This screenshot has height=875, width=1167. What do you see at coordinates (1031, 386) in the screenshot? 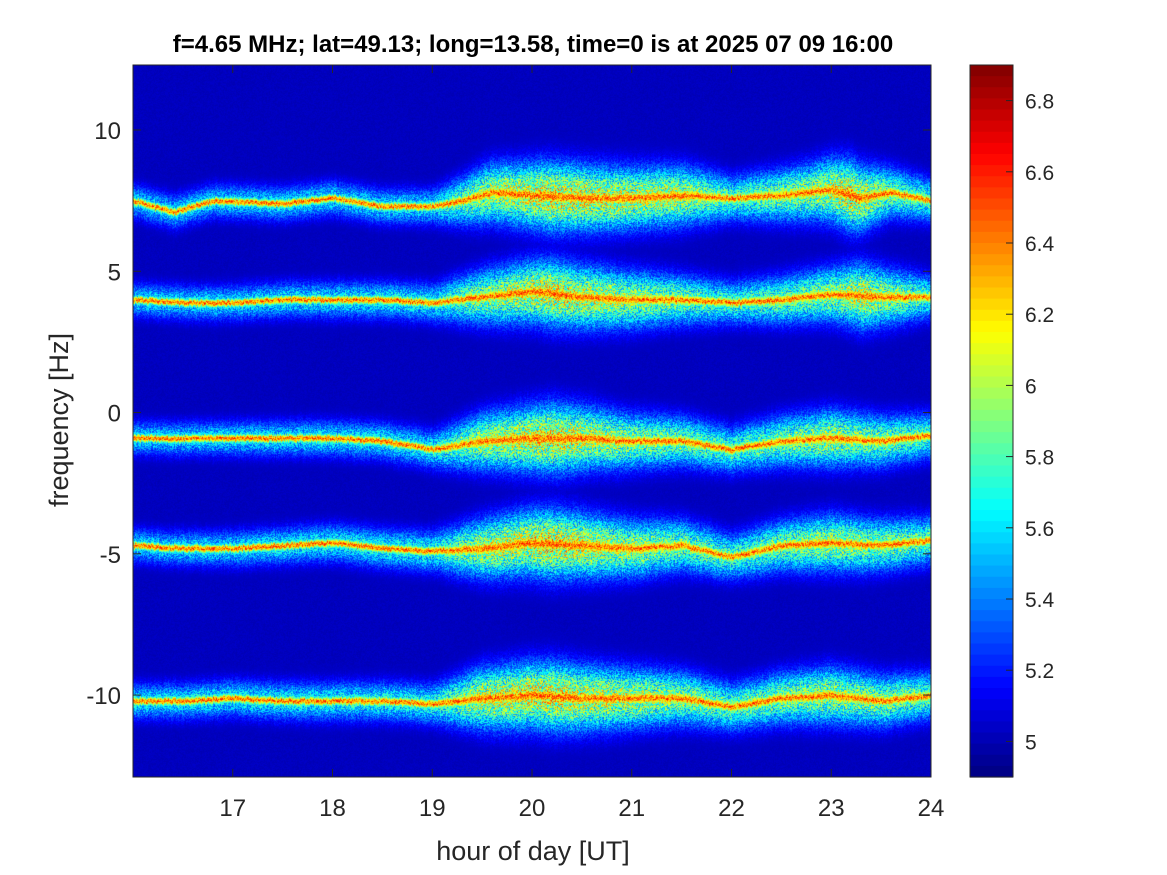
I see `colorbar-tick-label: 6` at bounding box center [1031, 386].